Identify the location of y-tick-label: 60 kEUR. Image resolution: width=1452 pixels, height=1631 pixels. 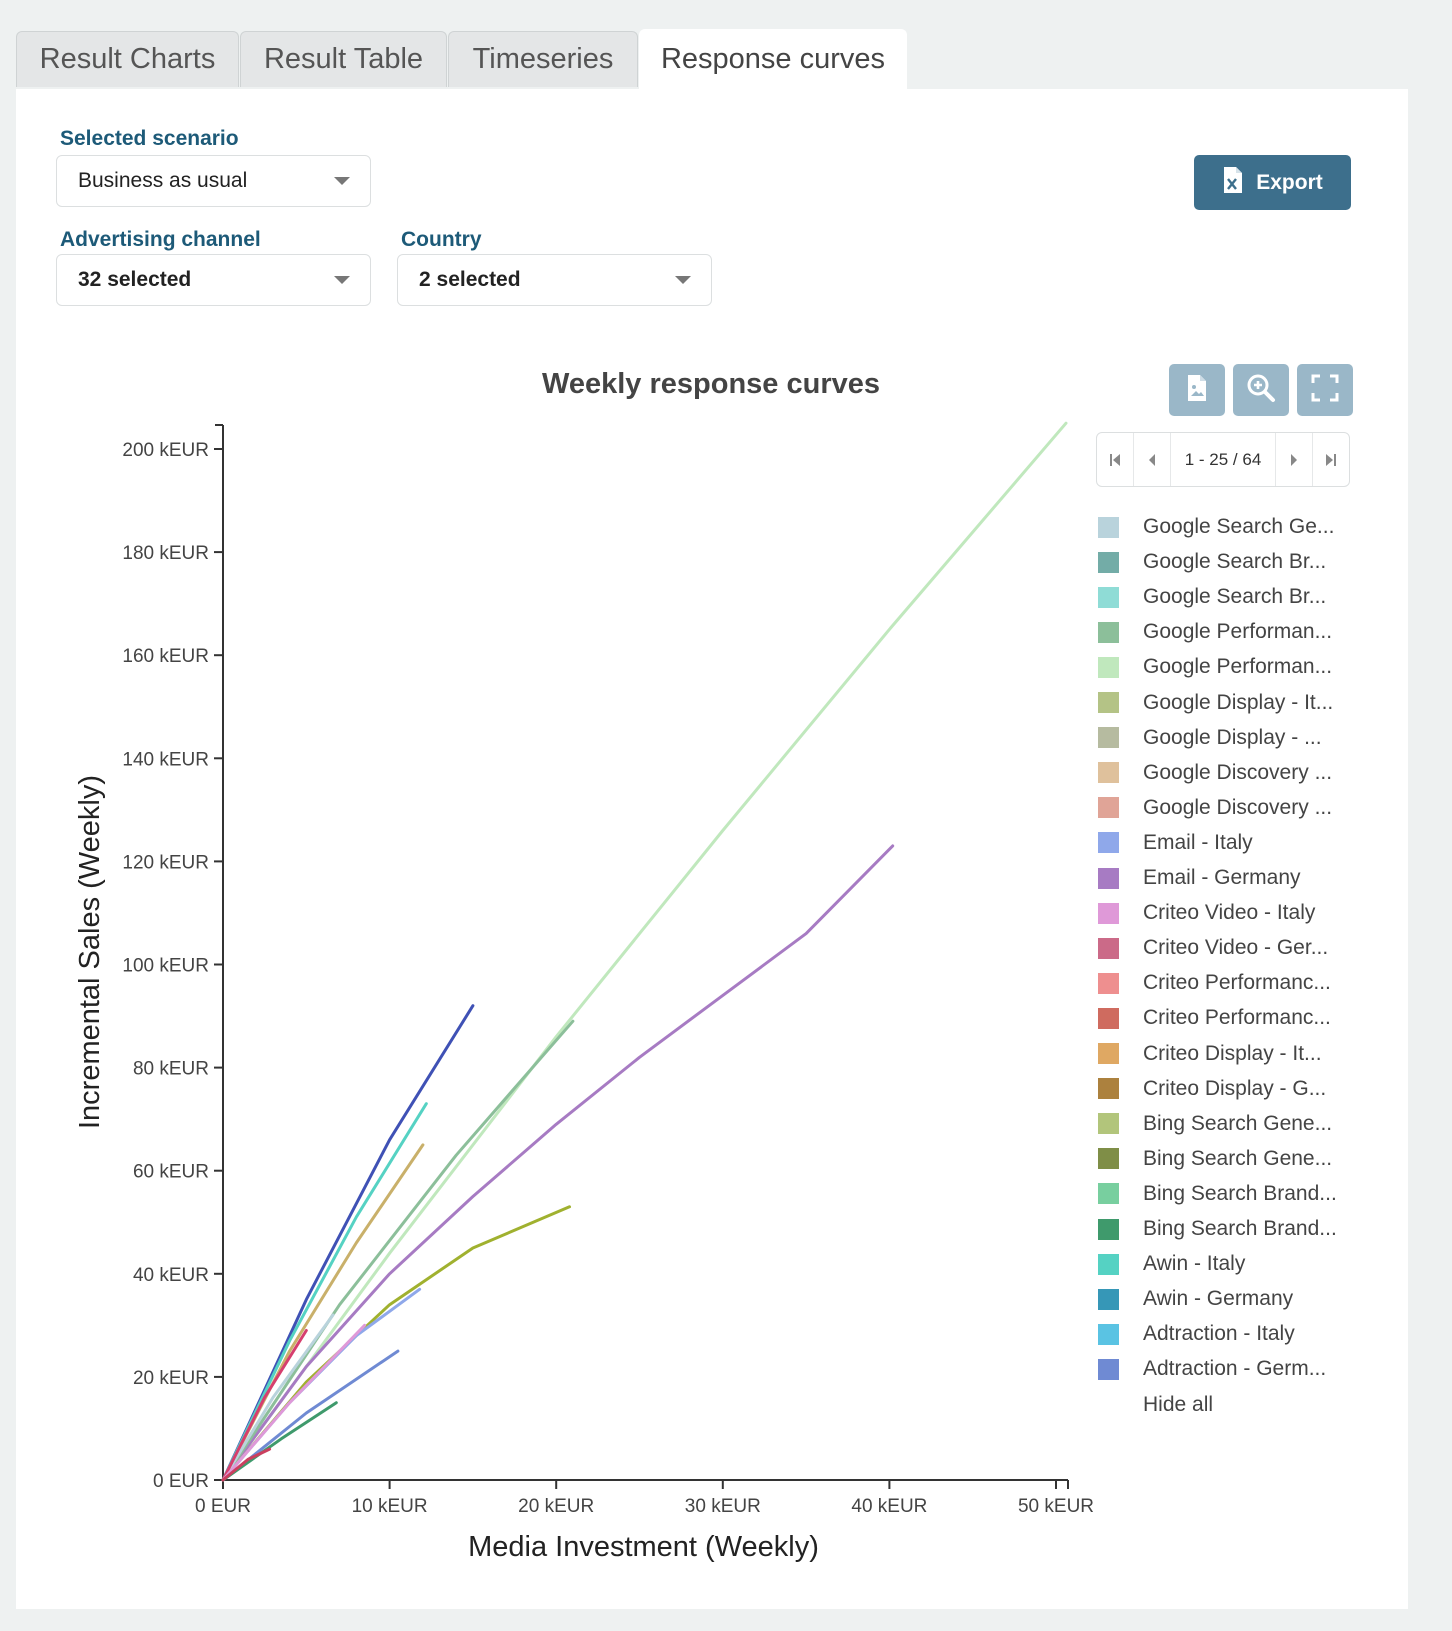
(171, 1172).